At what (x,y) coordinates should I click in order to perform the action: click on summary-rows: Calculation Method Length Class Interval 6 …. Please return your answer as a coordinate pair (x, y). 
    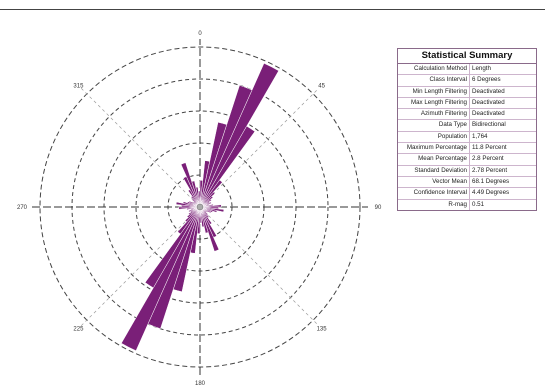
    Looking at the image, I should click on (467, 137).